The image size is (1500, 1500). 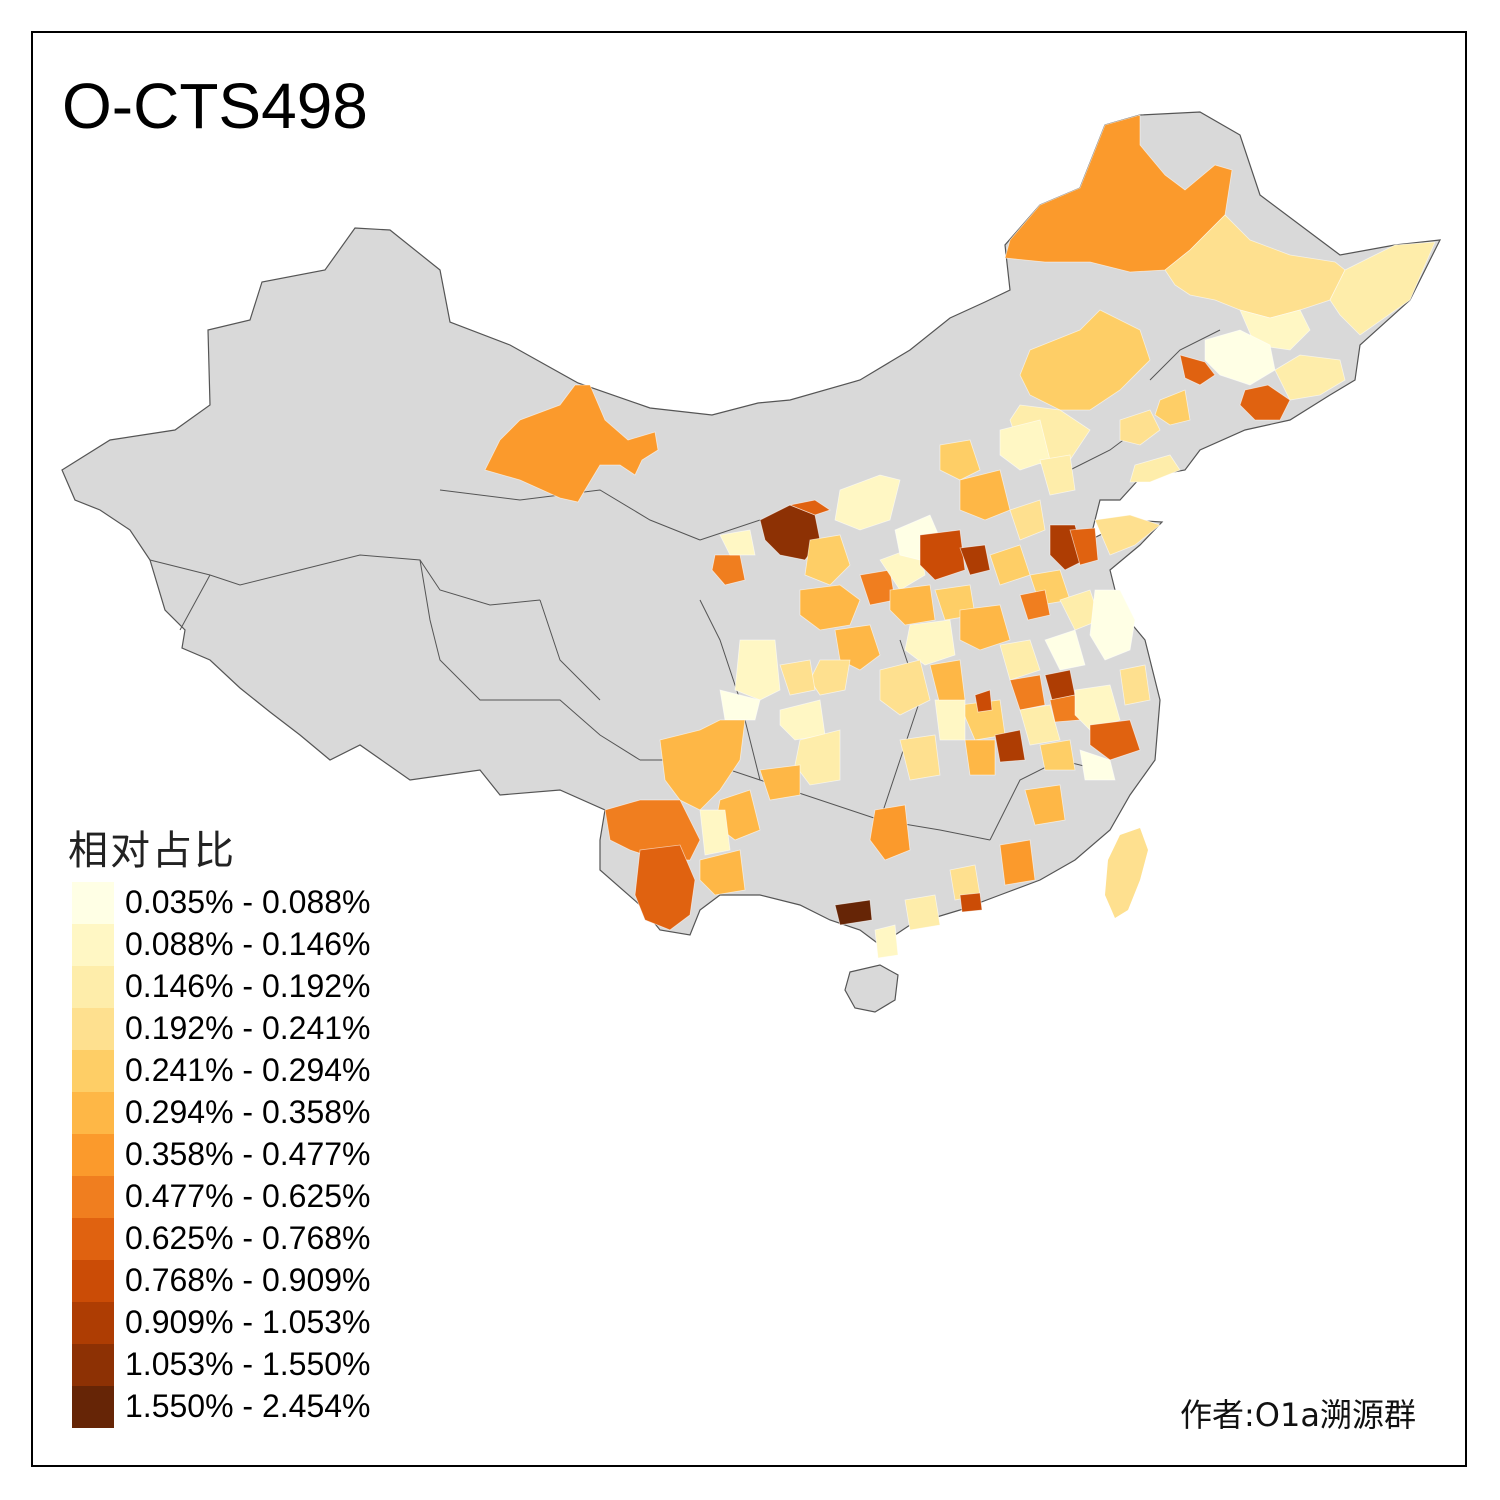 What do you see at coordinates (248, 1196) in the screenshot?
I see `legend-label: 0.477% - 0.625%` at bounding box center [248, 1196].